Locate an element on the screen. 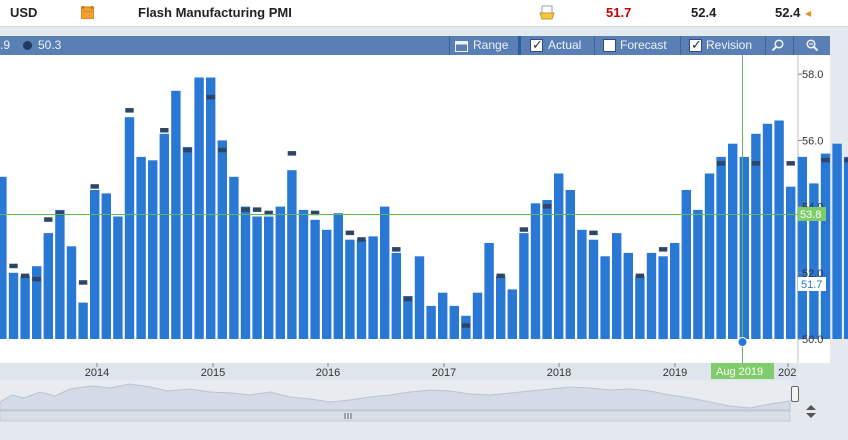  revision-toggle-label: Revision is located at coordinates (729, 45).